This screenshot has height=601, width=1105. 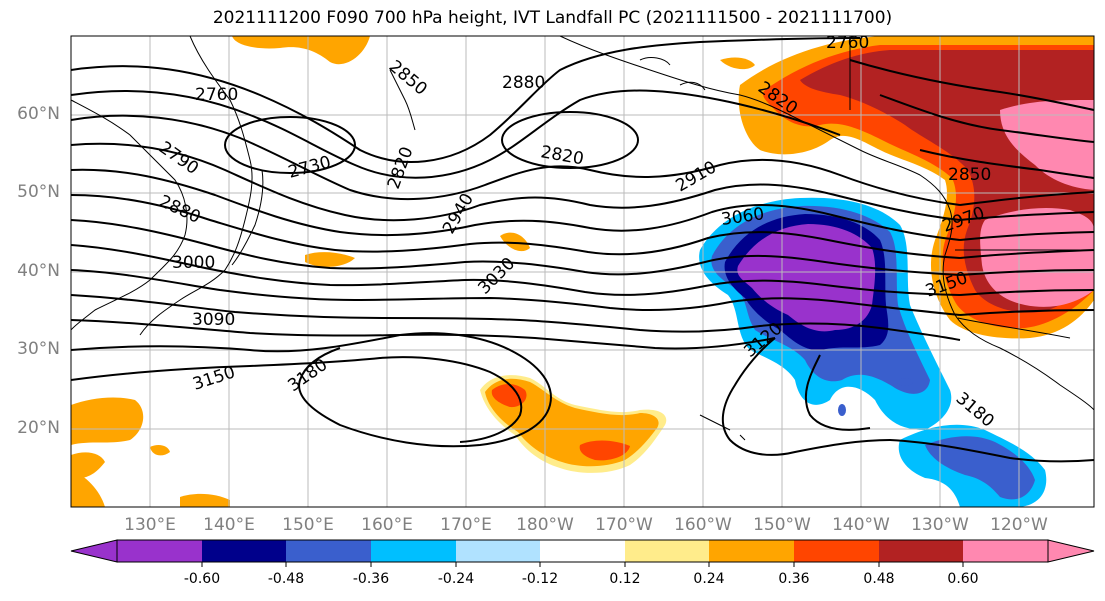 I want to click on colorbar-tick-label: -0.48, so click(x=286, y=579).